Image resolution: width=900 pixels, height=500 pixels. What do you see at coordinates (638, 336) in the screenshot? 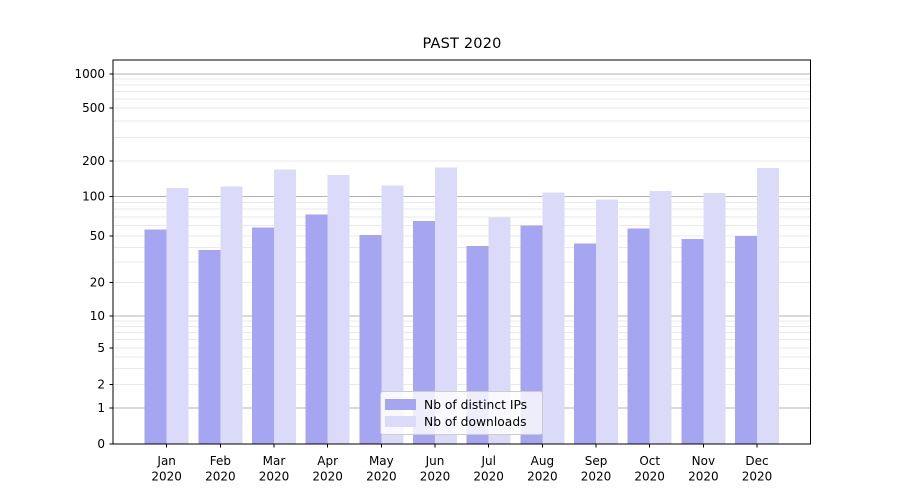
I see `bar-ips-oct` at bounding box center [638, 336].